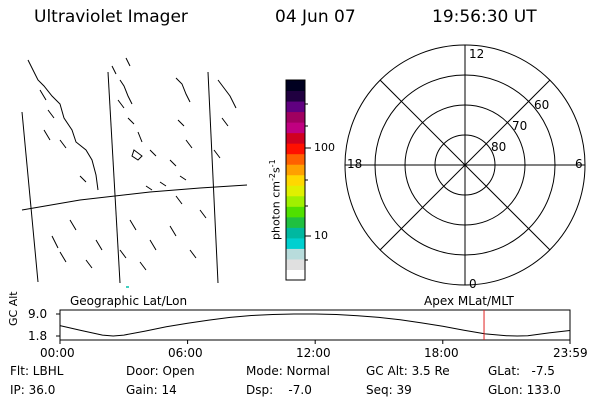 This screenshot has height=400, width=600. I want to click on x-tick-label: 23:59, so click(570, 353).